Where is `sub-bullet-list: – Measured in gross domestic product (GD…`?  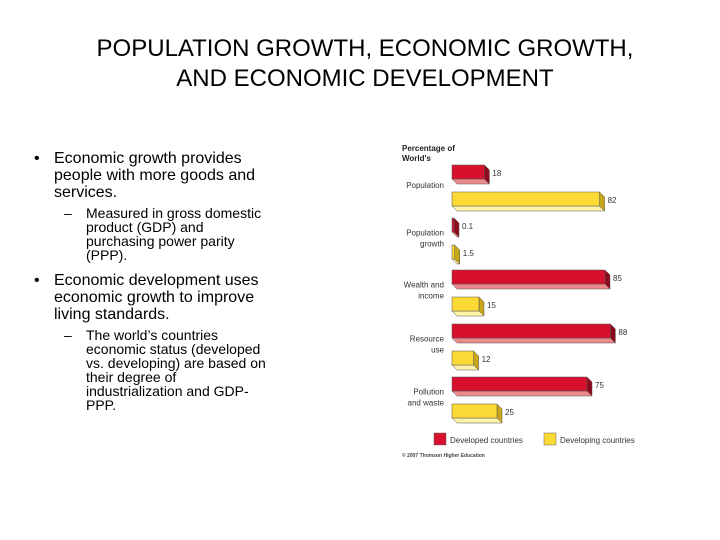 sub-bullet-list: – Measured in gross domestic product (GD… is located at coordinates (163, 234).